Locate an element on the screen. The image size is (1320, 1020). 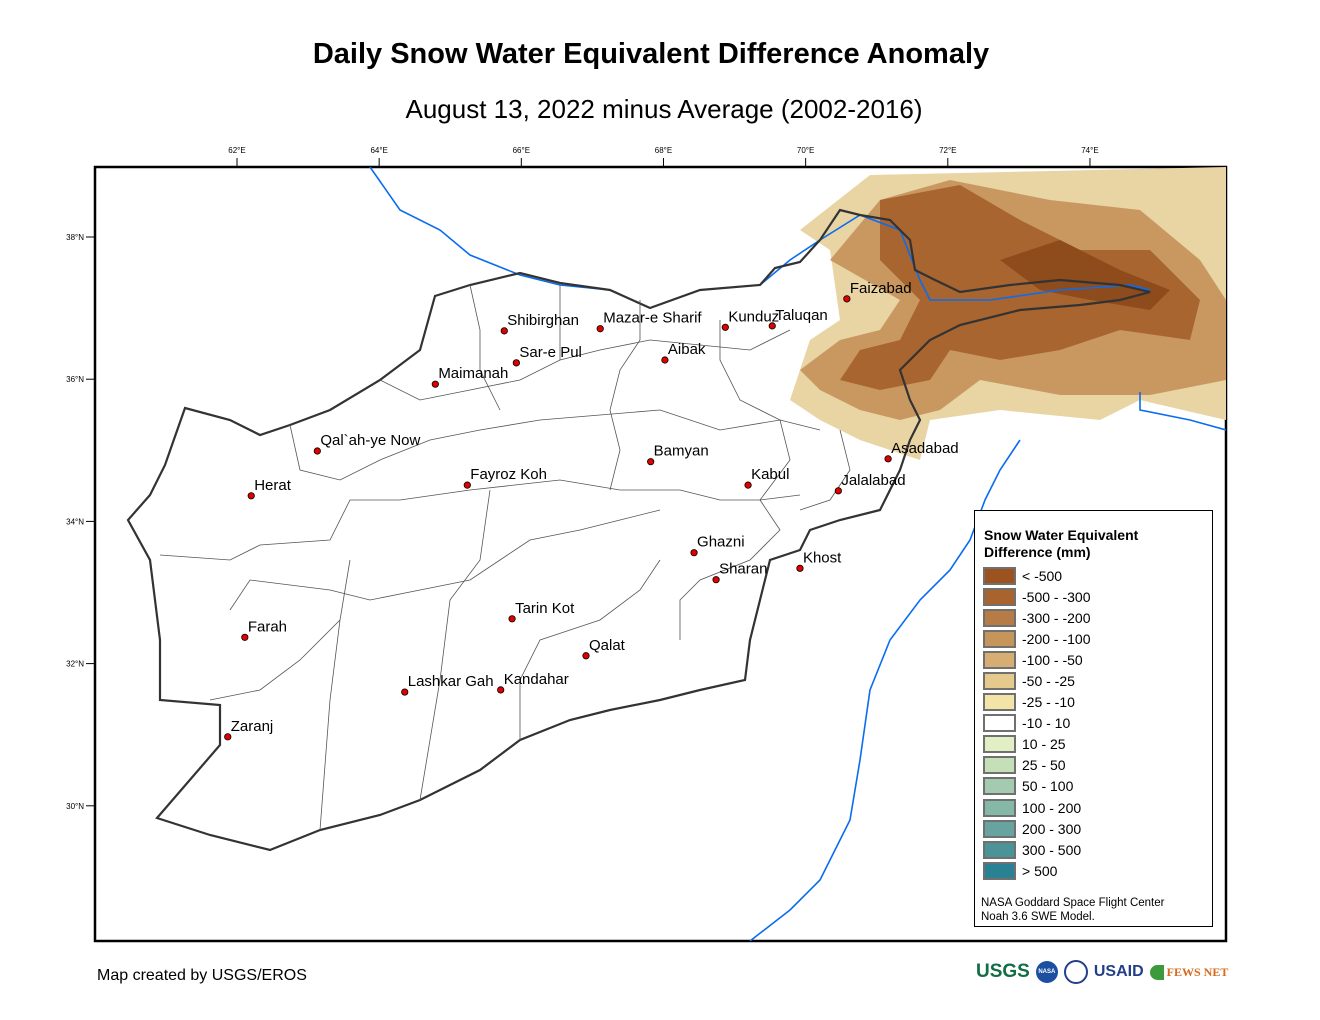
legend-item: 50 - 100 is located at coordinates (1097, 786).